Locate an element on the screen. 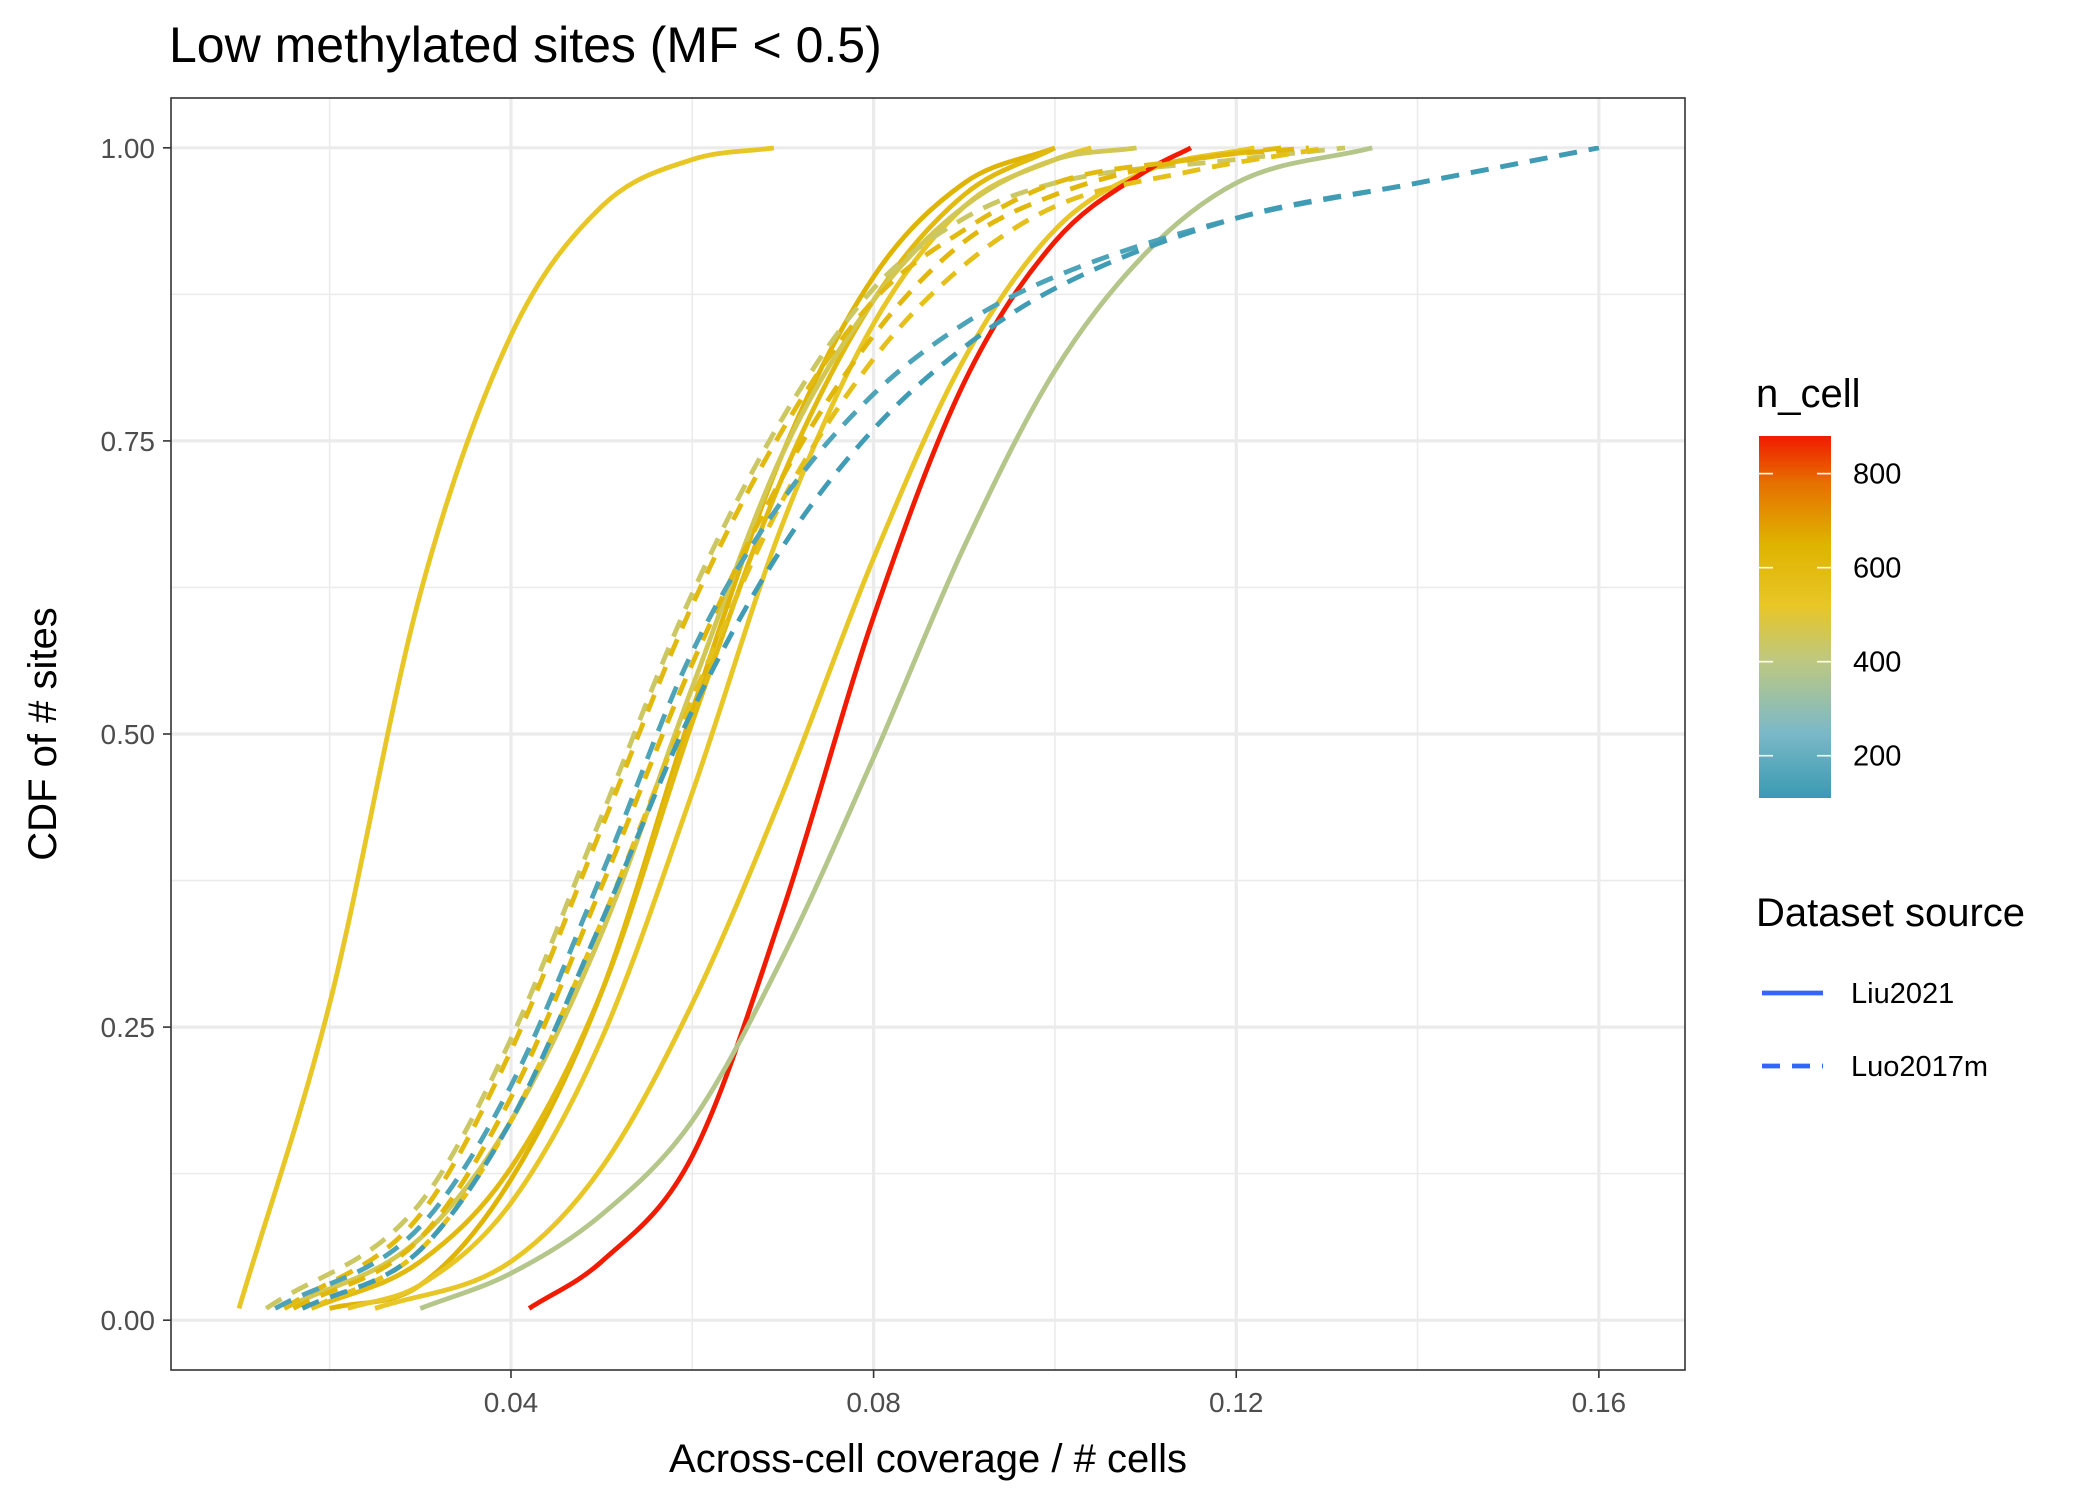 The height and width of the screenshot is (1500, 2100). colorbar-ticks: 200 400 600 800 is located at coordinates (1830, 616).